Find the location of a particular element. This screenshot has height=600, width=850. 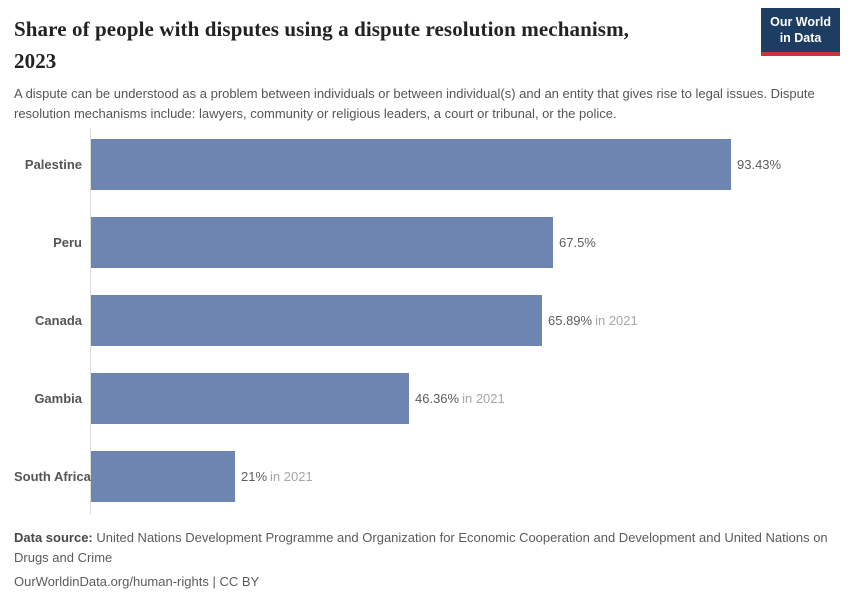

bar-value: 65.89% in 2021 is located at coordinates (593, 320).